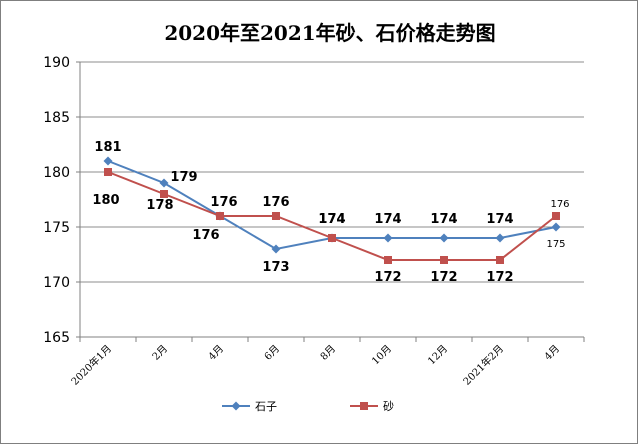 This screenshot has height=444, width=638. Describe the element at coordinates (382, 355) in the screenshot. I see `x-tick-label: 10月` at that location.